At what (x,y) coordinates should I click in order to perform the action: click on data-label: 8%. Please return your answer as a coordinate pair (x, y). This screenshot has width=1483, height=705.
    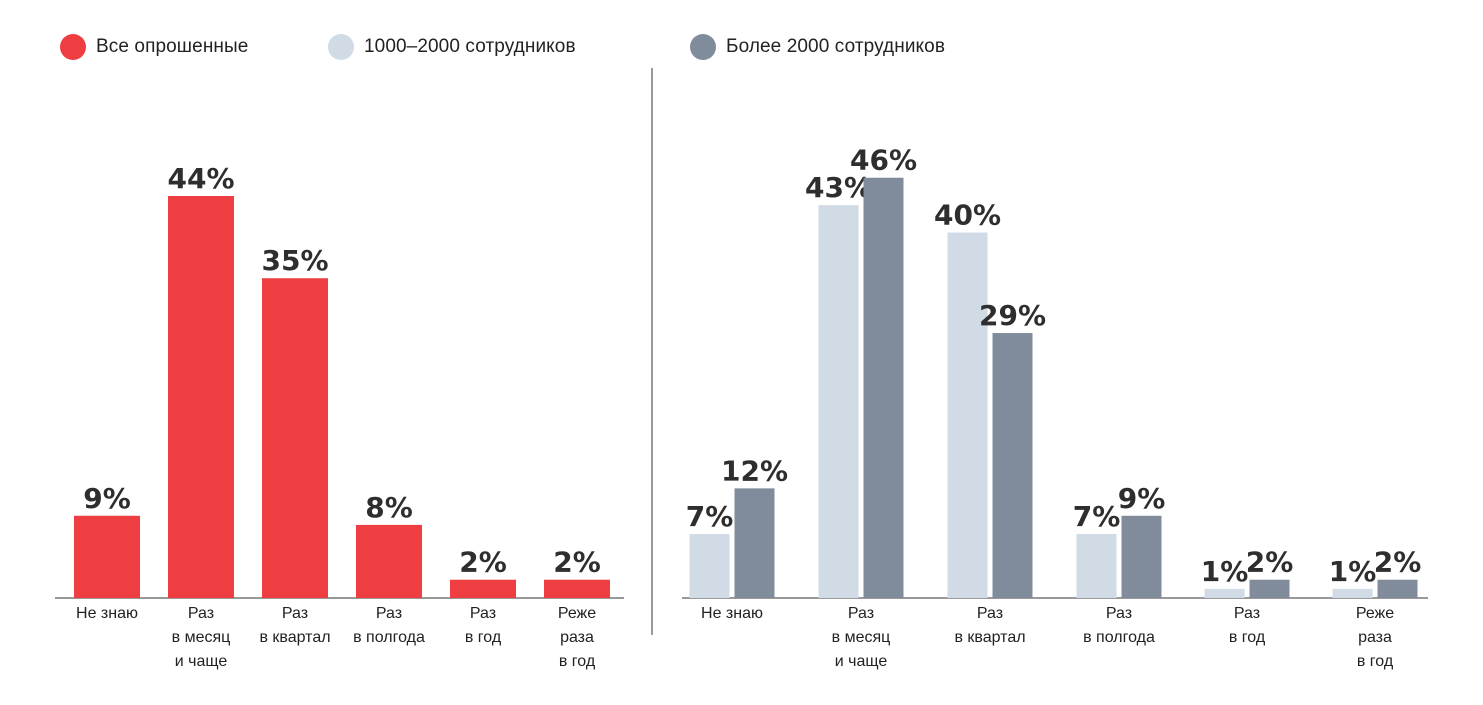
    Looking at the image, I should click on (389, 507).